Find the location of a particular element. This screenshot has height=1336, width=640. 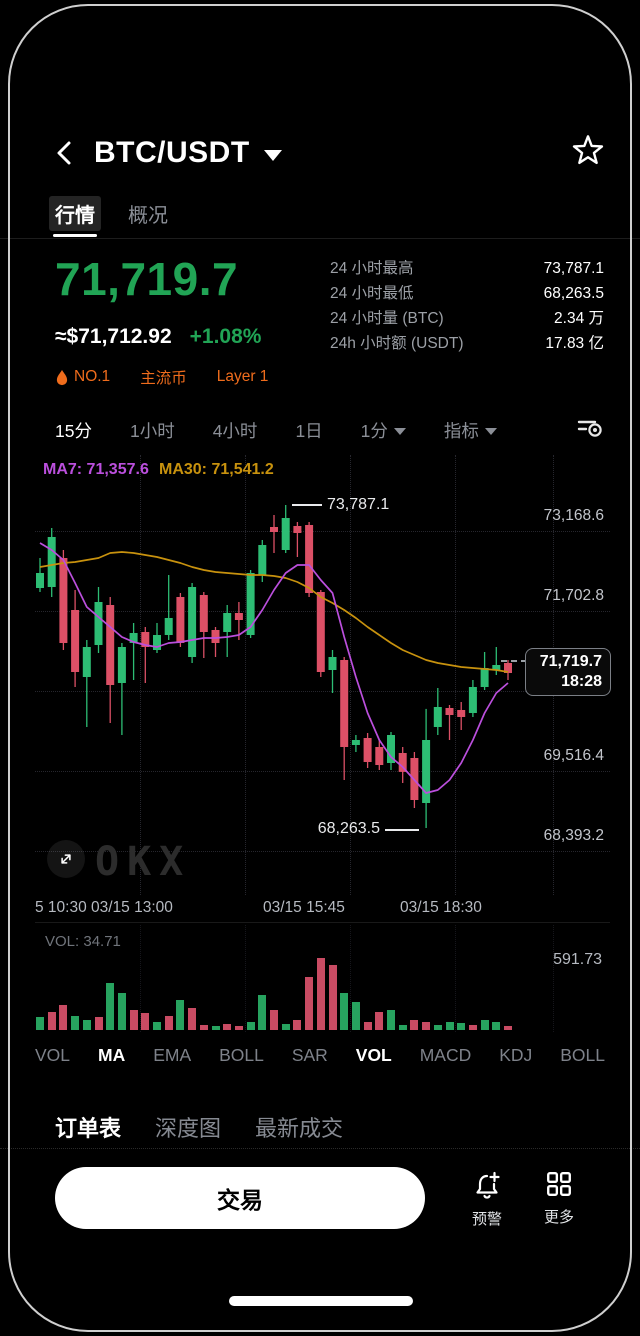

back-chevron-icon is located at coordinates (64, 153).